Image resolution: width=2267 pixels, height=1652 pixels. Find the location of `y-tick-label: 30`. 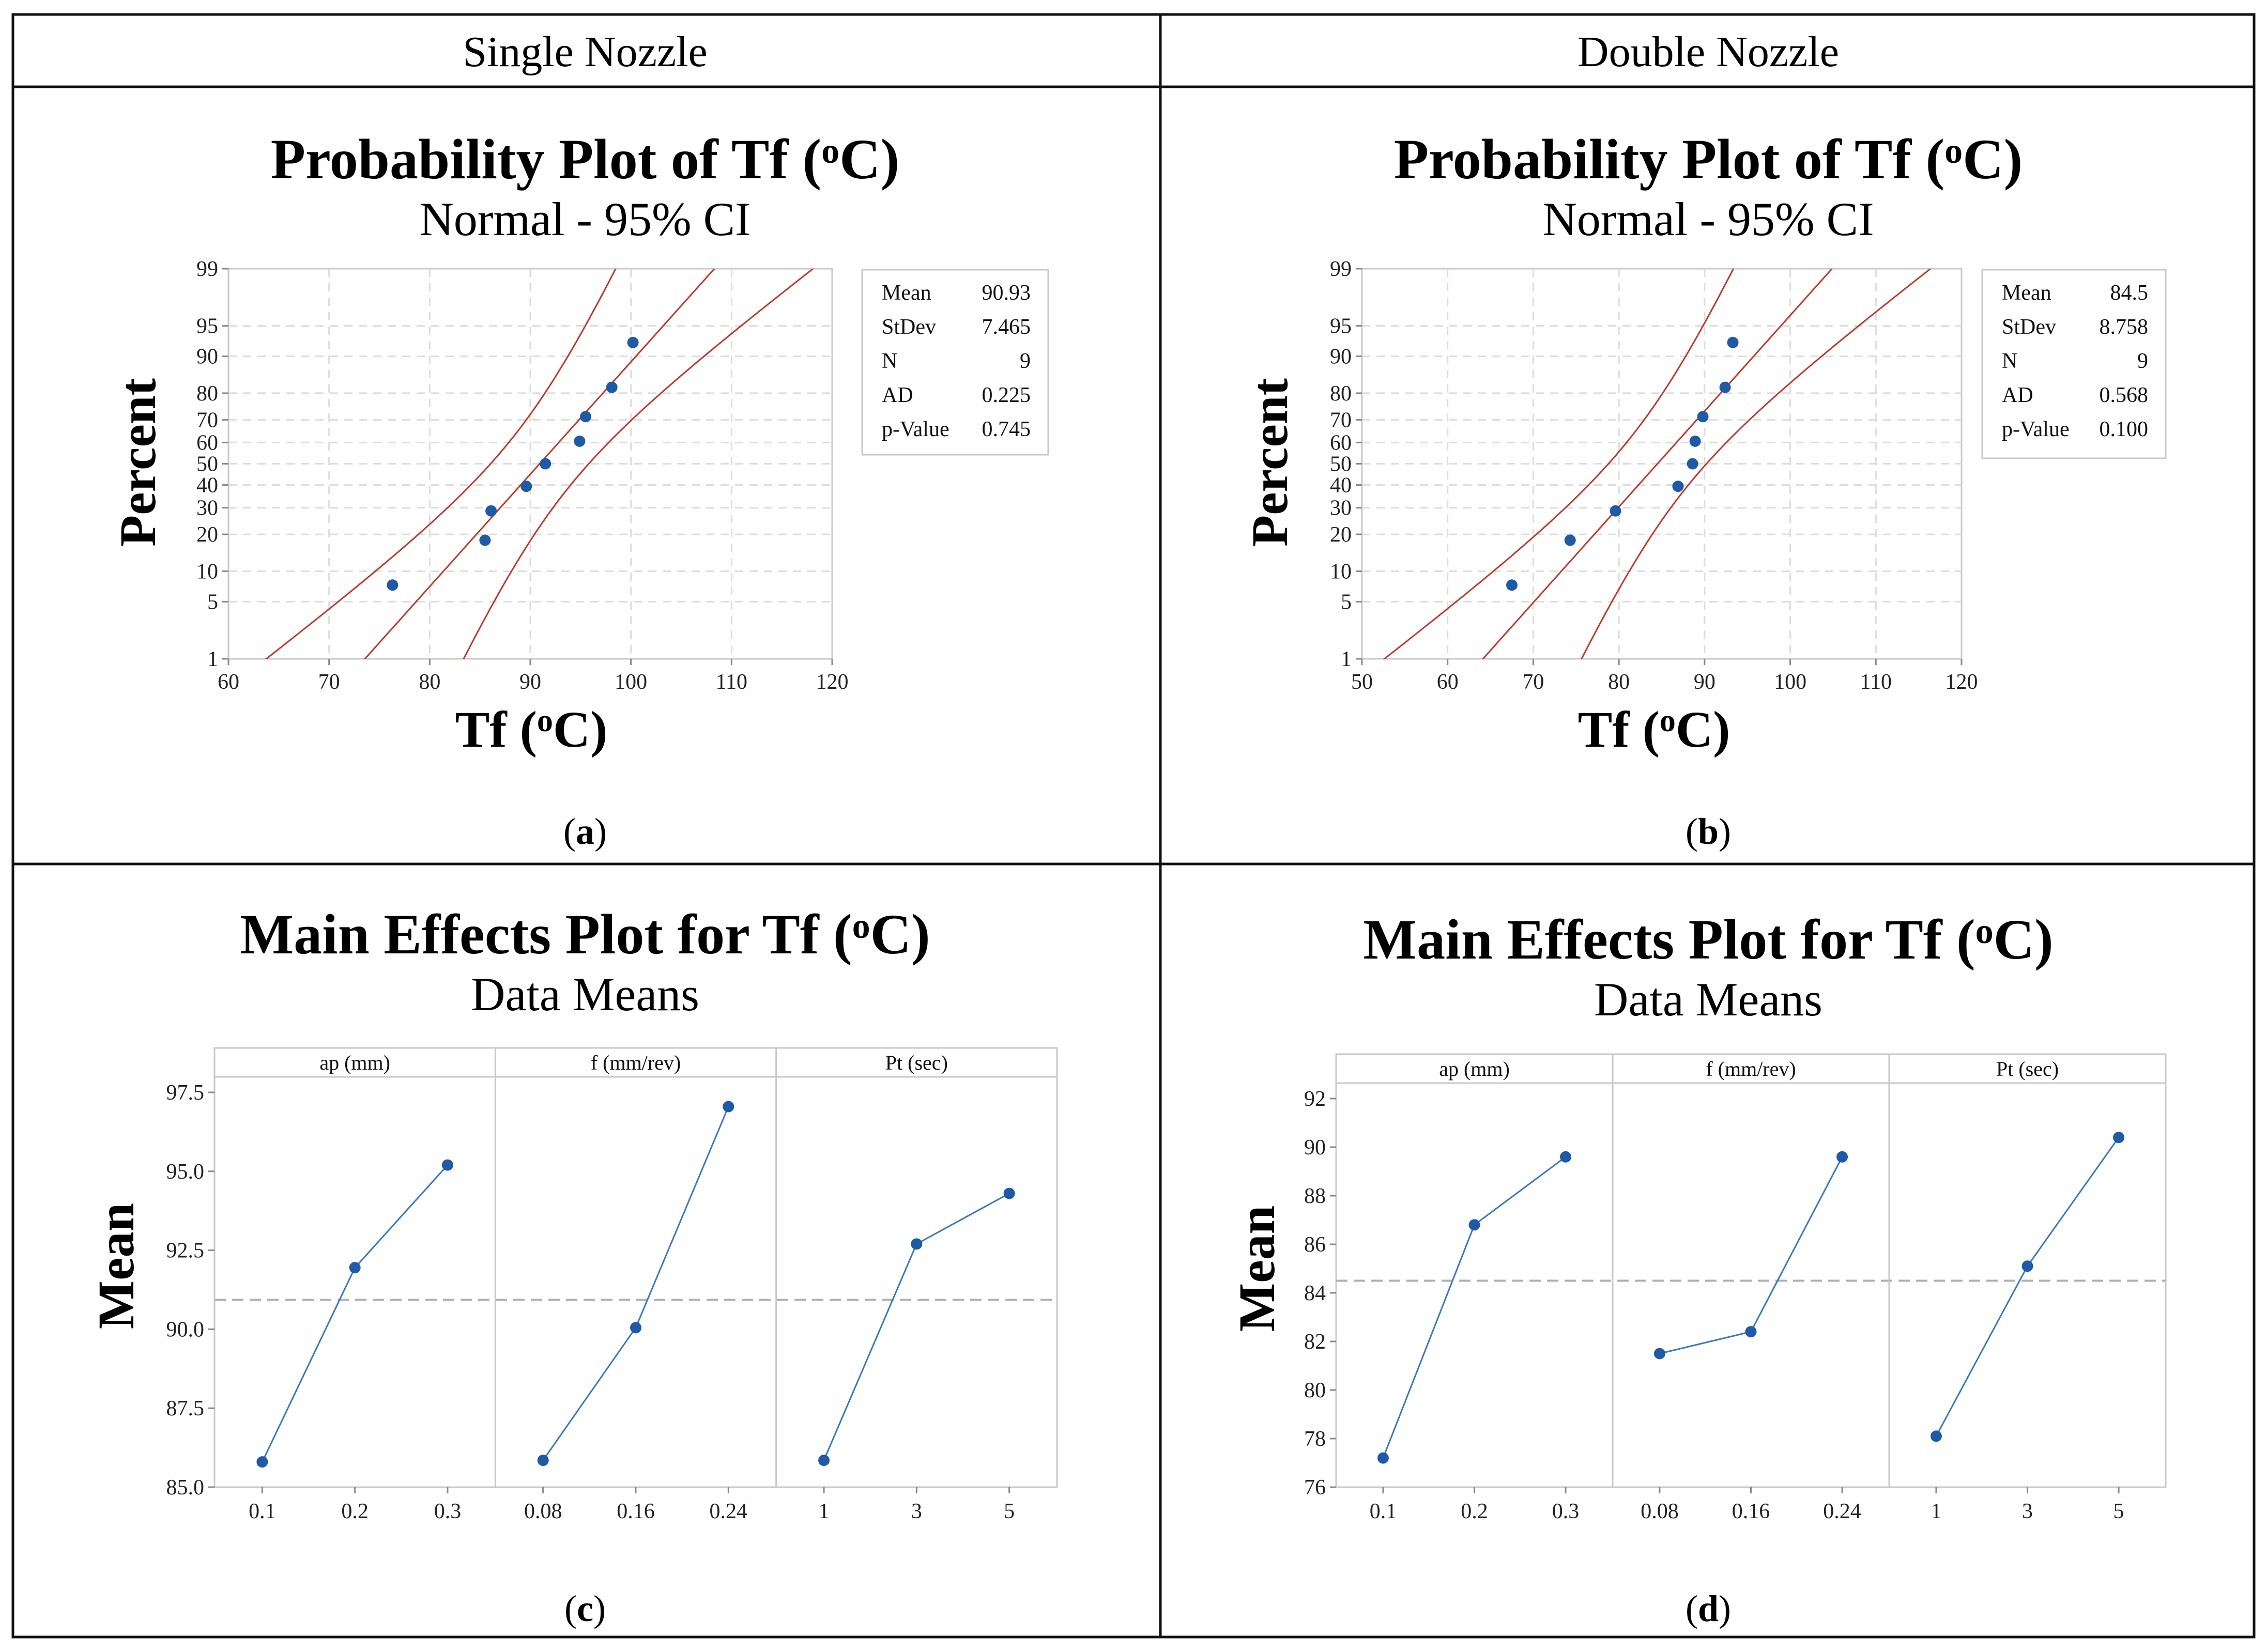

y-tick-label: 30 is located at coordinates (207, 509).